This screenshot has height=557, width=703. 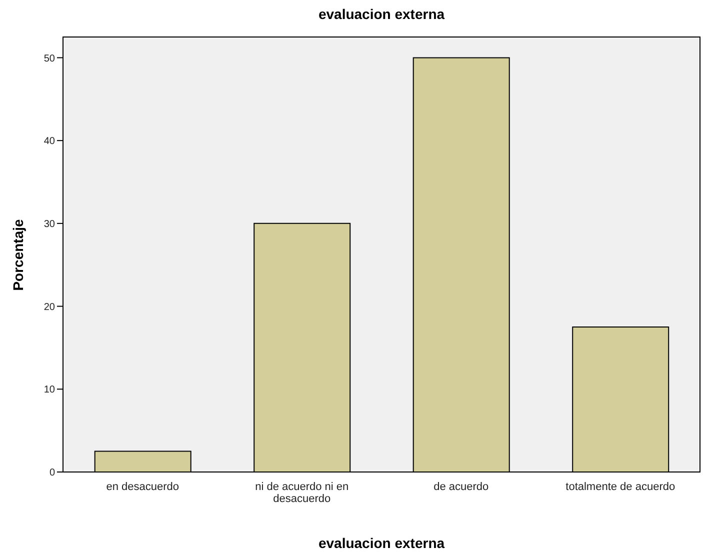 I want to click on y-tick-label: 0, so click(x=52, y=473).